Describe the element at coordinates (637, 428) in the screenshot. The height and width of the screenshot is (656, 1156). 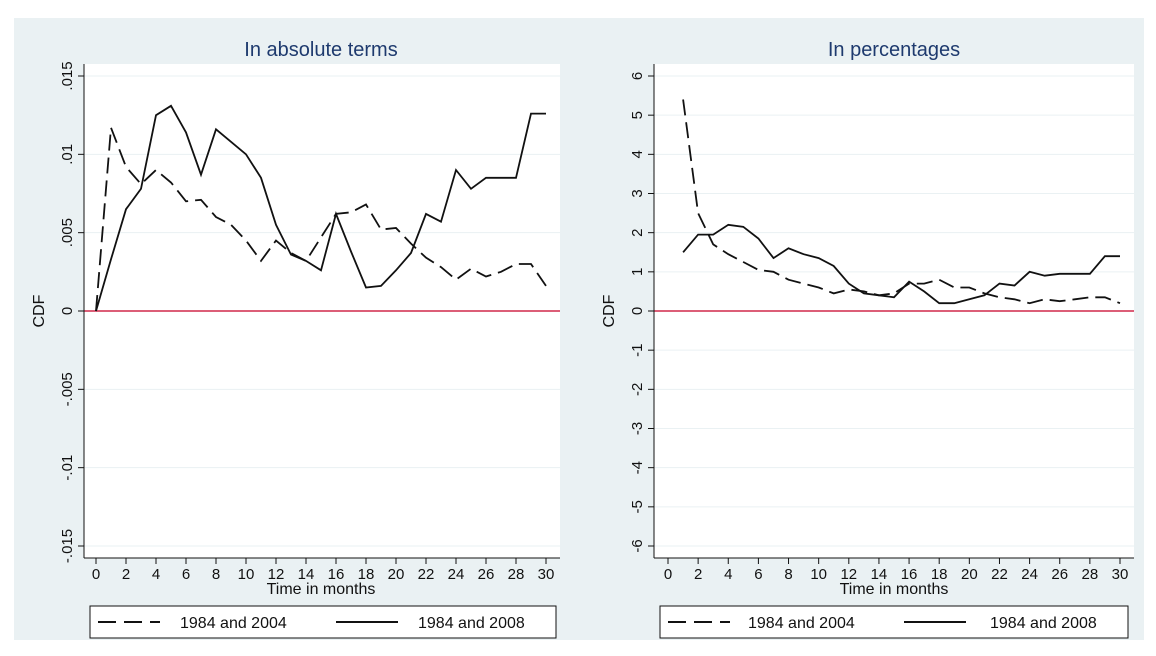
I see `y-tick-label: -3` at that location.